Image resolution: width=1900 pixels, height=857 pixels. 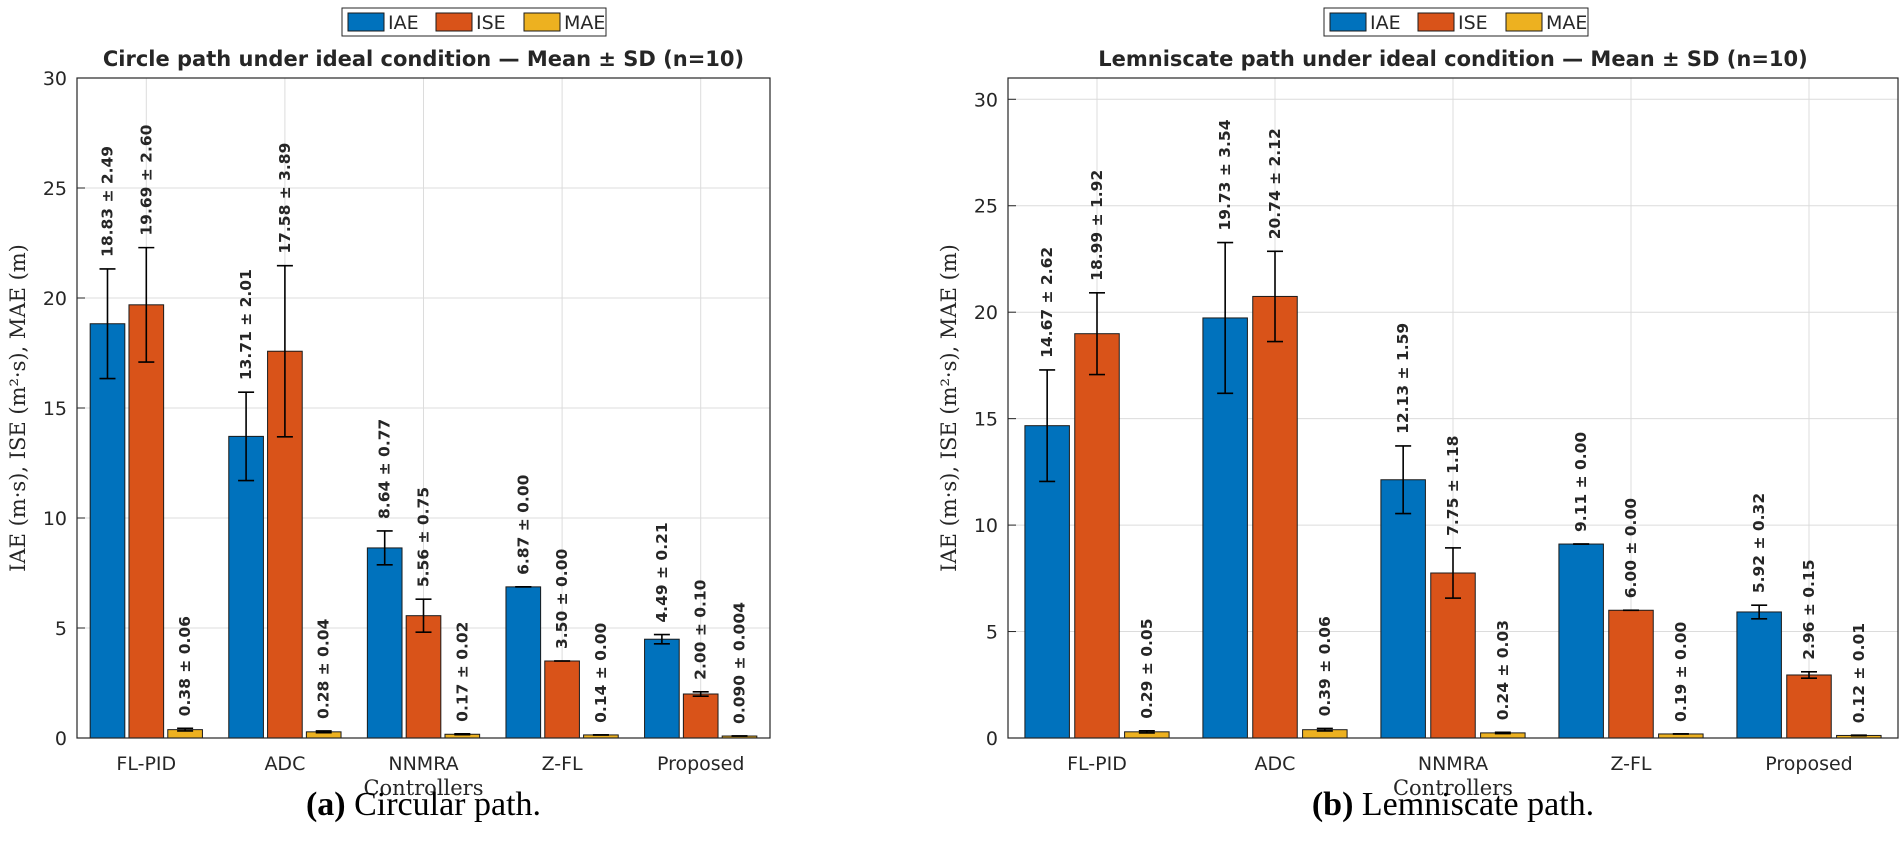 I want to click on data-label: 0.38 ± 0.06, so click(x=185, y=666).